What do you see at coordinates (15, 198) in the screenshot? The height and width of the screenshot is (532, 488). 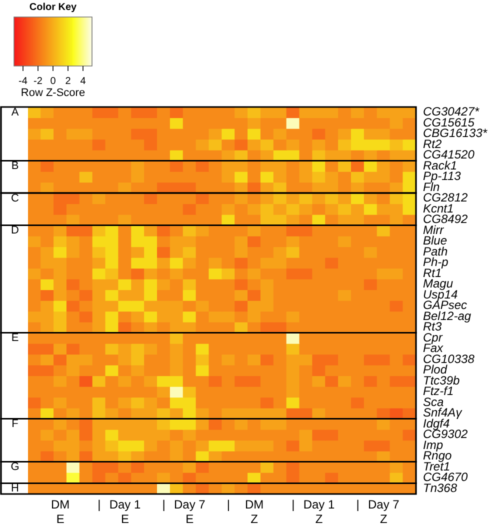 I see `y2-tick-label: C` at bounding box center [15, 198].